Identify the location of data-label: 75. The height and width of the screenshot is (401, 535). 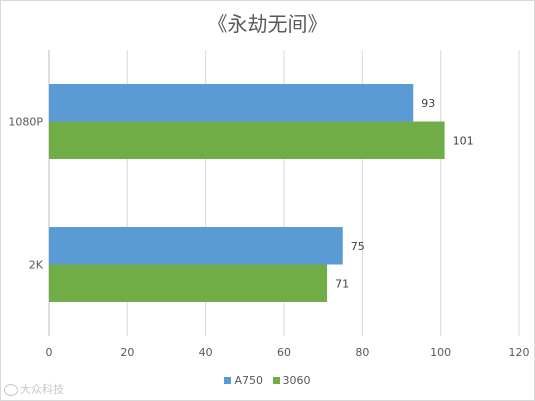
(358, 246).